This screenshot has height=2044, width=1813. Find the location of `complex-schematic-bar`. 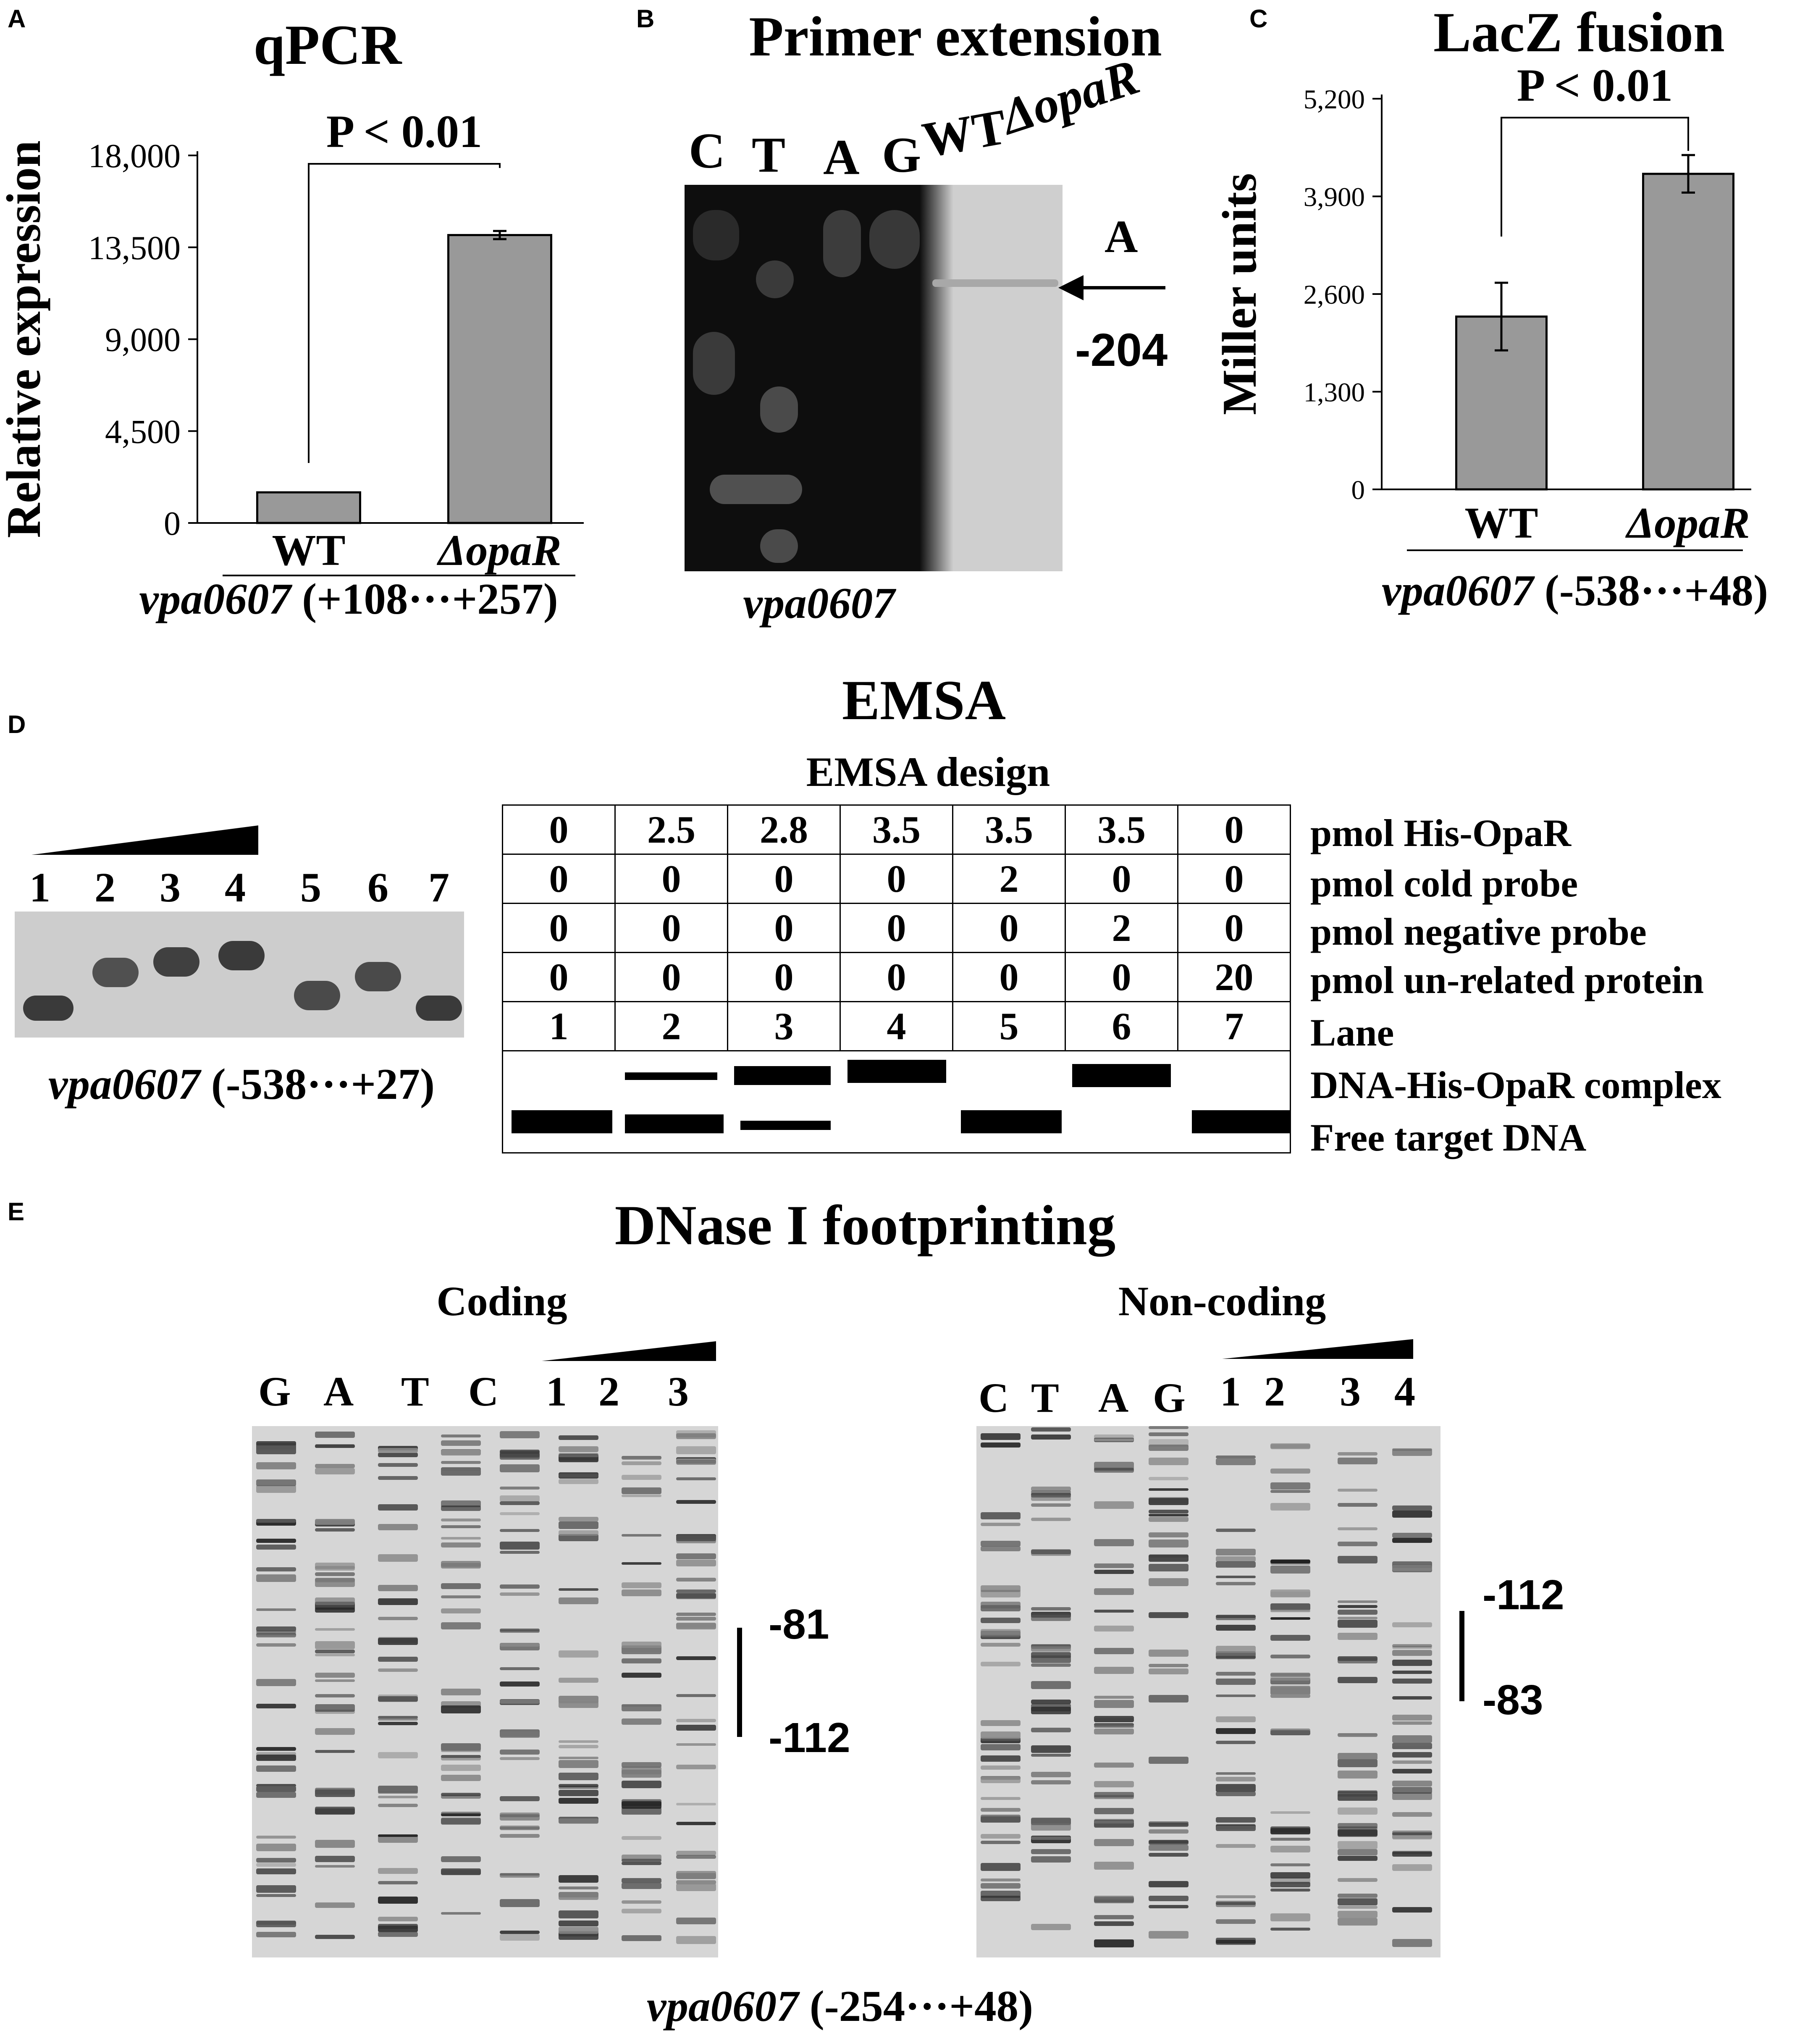

complex-schematic-bar is located at coordinates (896, 1071).